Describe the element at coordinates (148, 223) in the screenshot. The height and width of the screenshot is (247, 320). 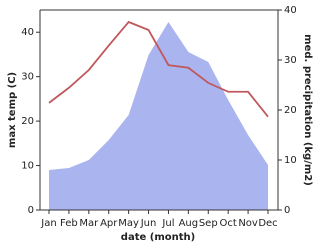
I see `x-tick-label: Jun` at that location.